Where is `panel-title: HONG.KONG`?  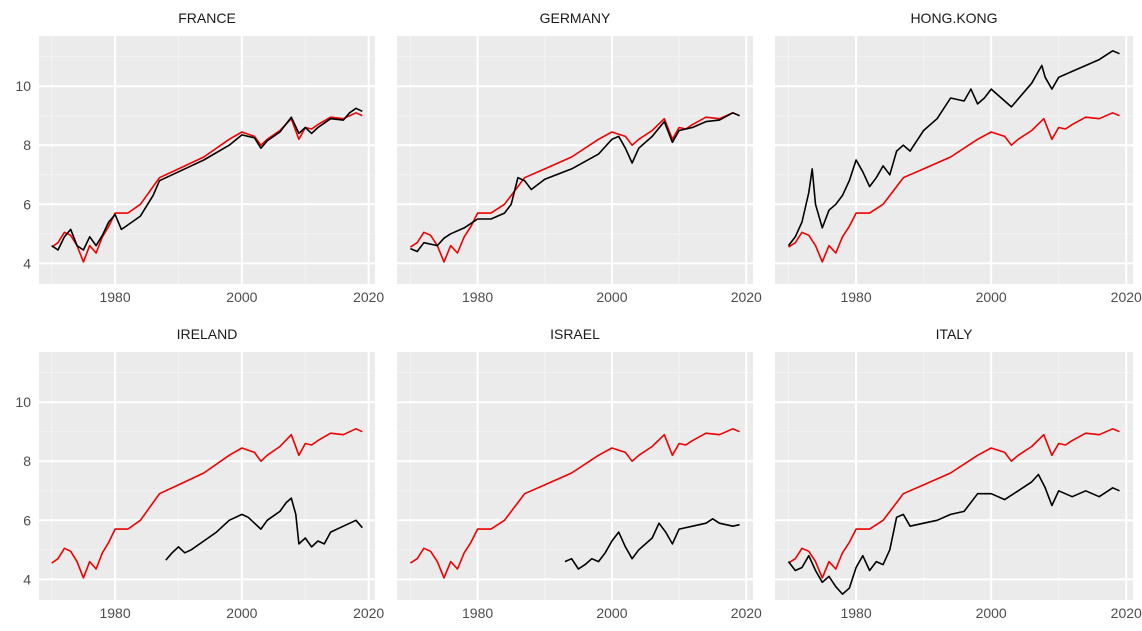
panel-title: HONG.KONG is located at coordinates (953, 18).